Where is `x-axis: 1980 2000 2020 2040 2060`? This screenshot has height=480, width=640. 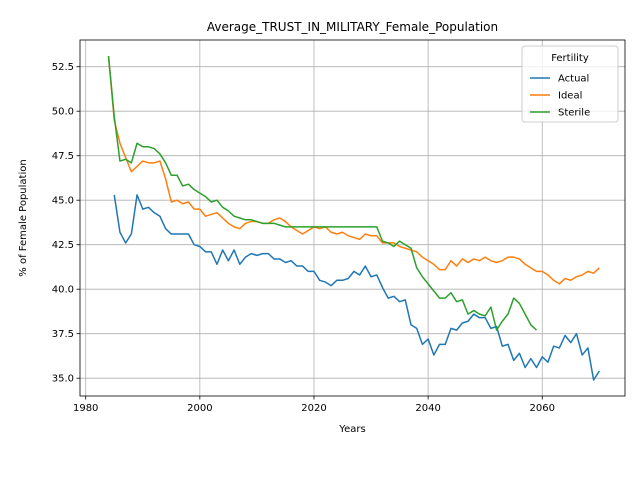 x-axis: 1980 2000 2020 2040 2060 is located at coordinates (314, 405).